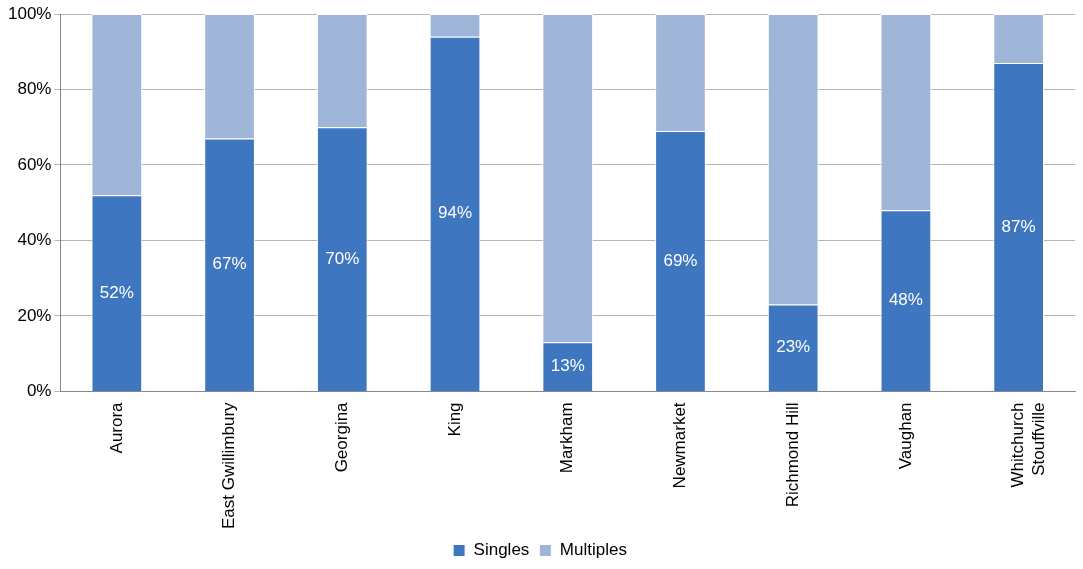  Describe the element at coordinates (567, 438) in the screenshot. I see `x-tick-label: Markham` at that location.